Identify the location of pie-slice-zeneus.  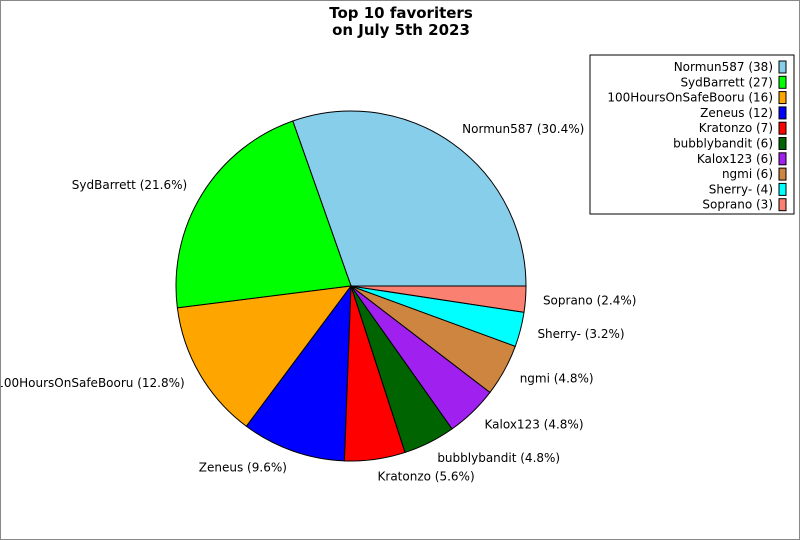
(298, 373).